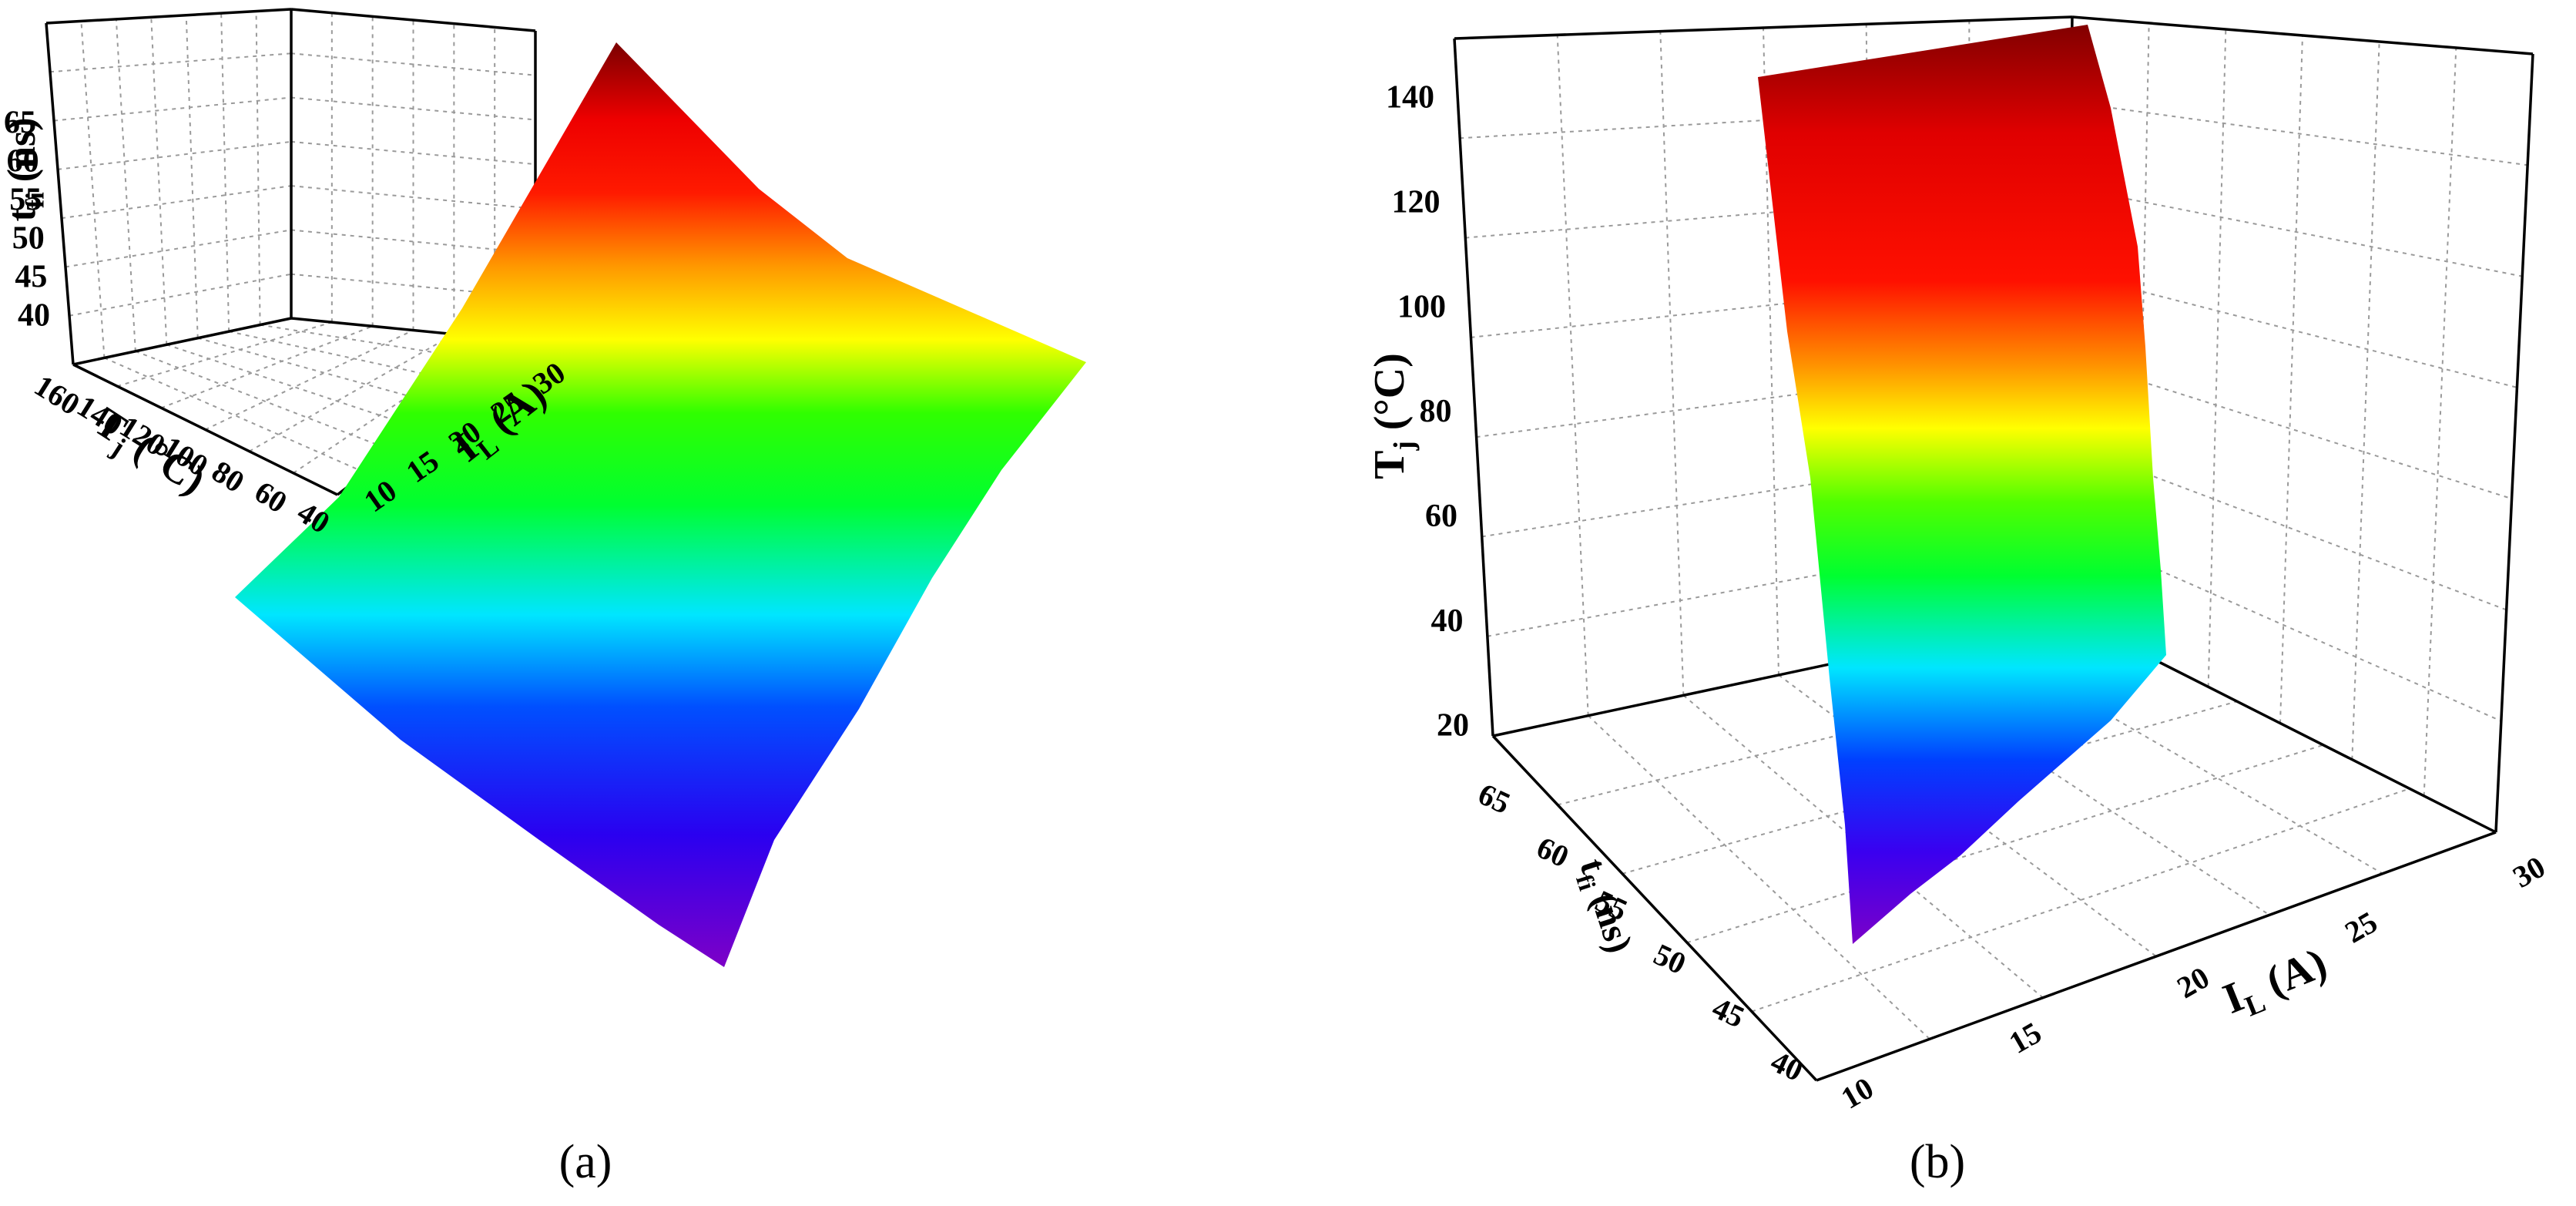 The width and height of the screenshot is (2576, 1206). What do you see at coordinates (28, 239) in the screenshot?
I see `panel-a-z-tick: 50` at bounding box center [28, 239].